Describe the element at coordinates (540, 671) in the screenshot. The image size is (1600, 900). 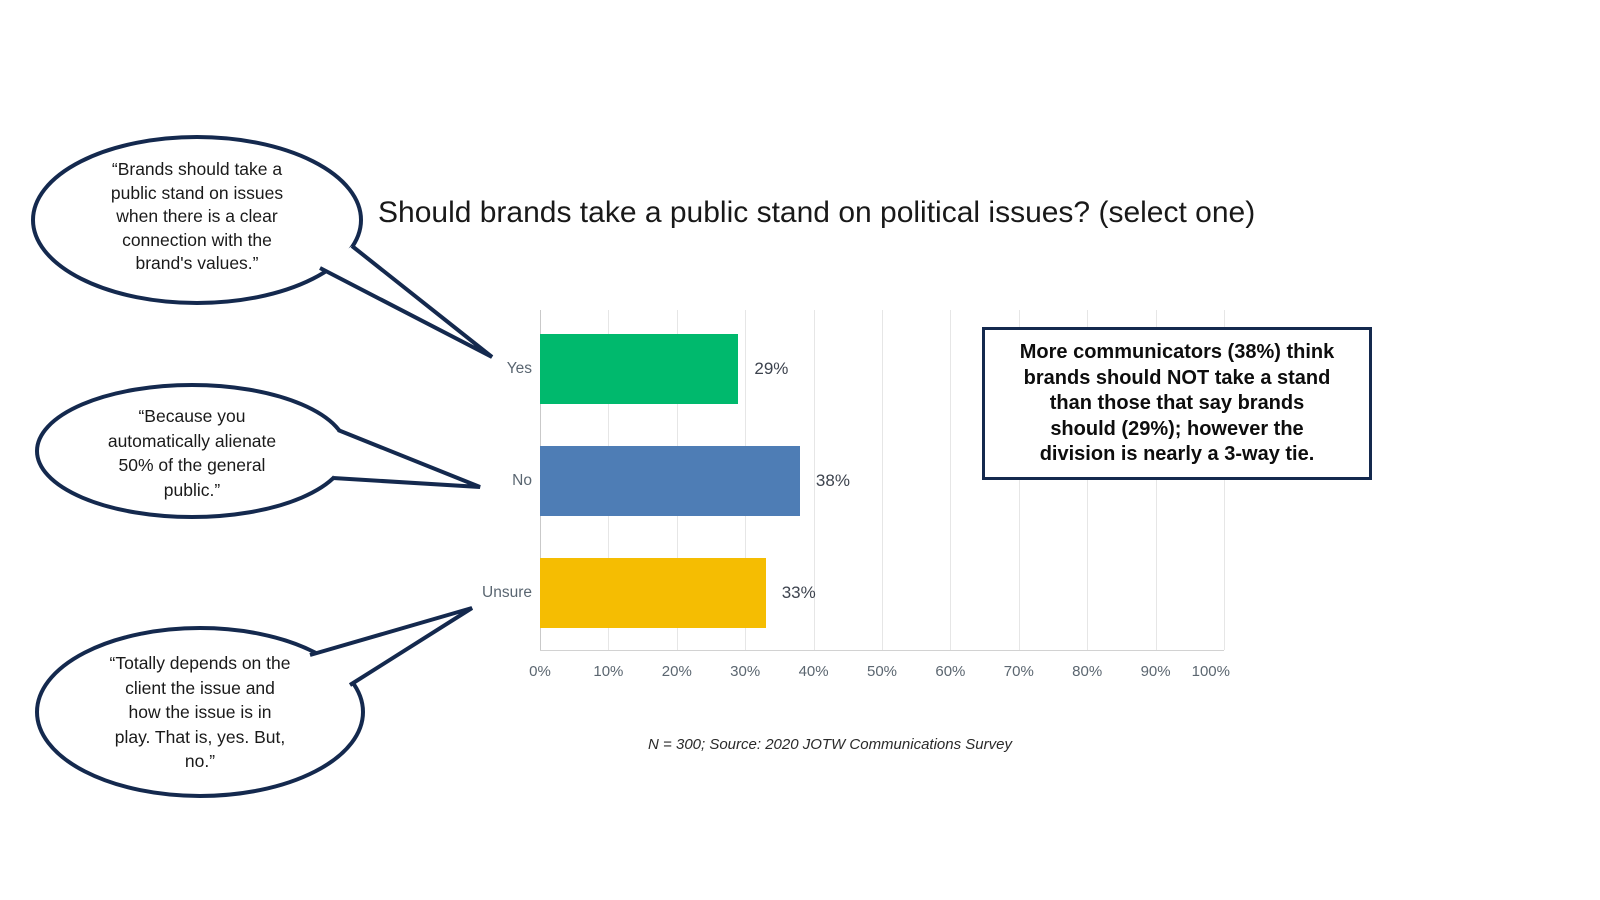
I see `x-tick-0%: 0%` at that location.